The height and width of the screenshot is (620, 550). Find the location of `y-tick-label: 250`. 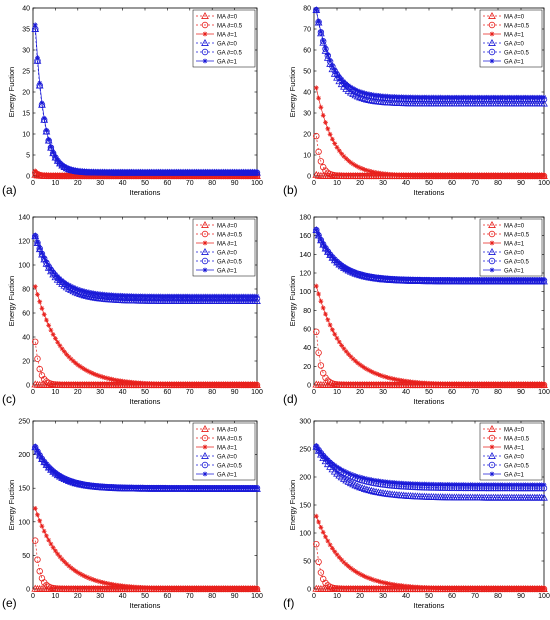

y-tick-label: 250 is located at coordinates (305, 450).